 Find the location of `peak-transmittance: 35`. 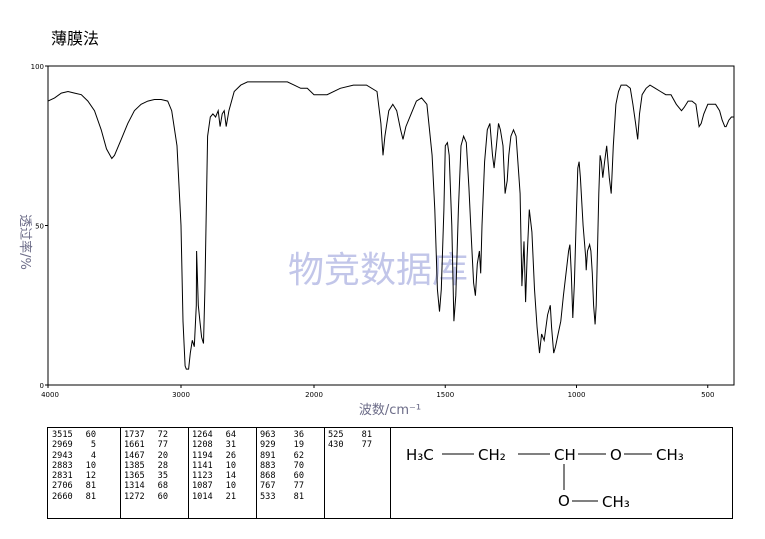

peak-transmittance: 35 is located at coordinates (162, 476).